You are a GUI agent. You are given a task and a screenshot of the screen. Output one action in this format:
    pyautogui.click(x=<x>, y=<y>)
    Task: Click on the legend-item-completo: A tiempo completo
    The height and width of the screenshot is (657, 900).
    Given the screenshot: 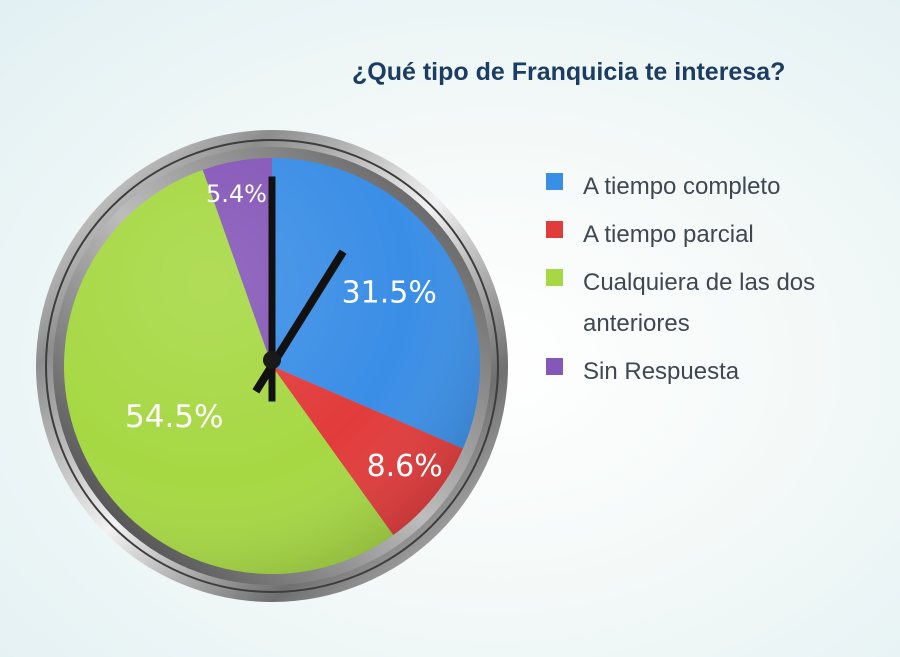 What is the action you would take?
    pyautogui.click(x=716, y=186)
    